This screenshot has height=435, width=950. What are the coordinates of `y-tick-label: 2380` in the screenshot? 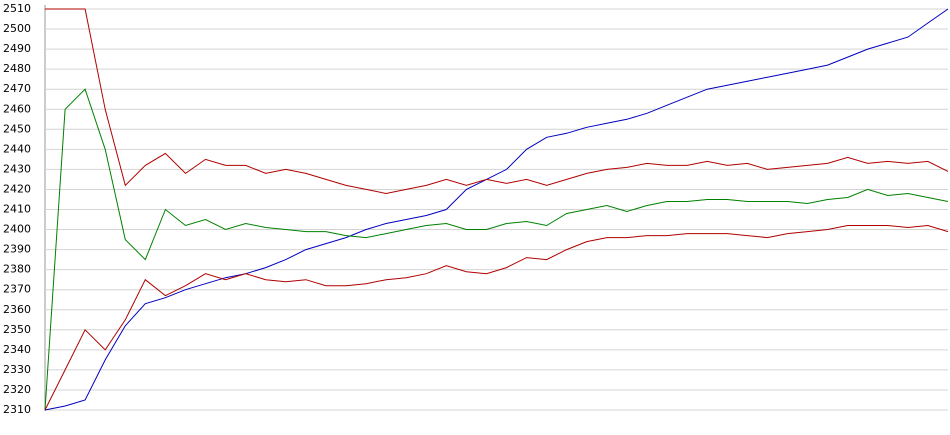 It's located at (17, 269).